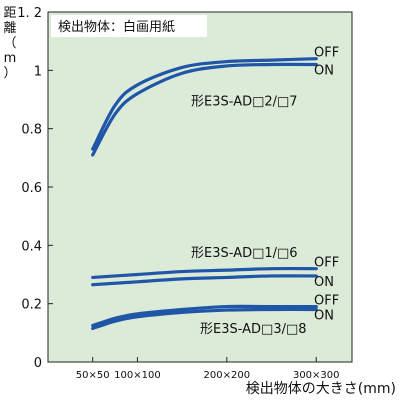  I want to click on y-axis-label-char: （, so click(10, 43).